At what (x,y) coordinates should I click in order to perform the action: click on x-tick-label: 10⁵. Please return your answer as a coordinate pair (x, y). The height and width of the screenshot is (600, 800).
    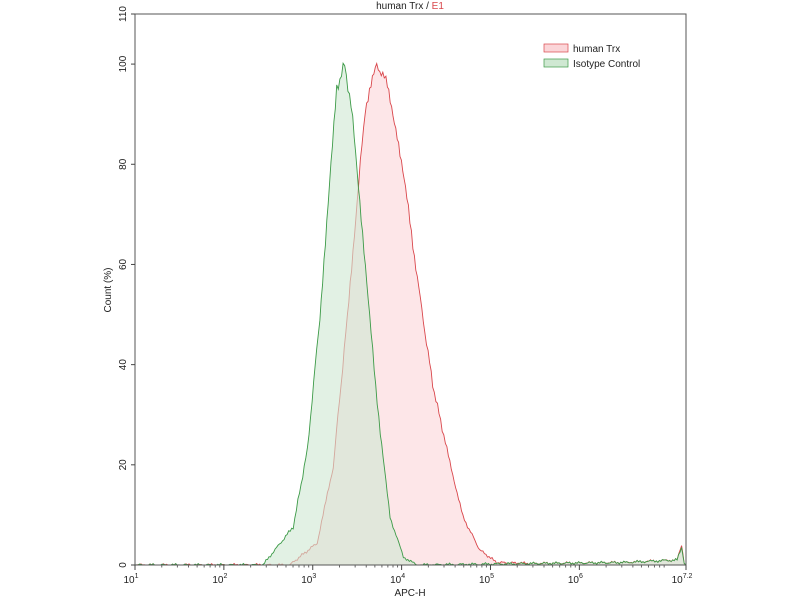
    Looking at the image, I should click on (486, 579).